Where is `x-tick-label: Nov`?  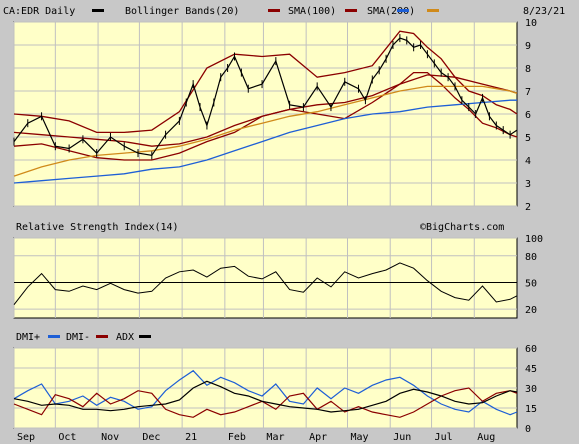
x-tick-label: Nov is located at coordinates (110, 437).